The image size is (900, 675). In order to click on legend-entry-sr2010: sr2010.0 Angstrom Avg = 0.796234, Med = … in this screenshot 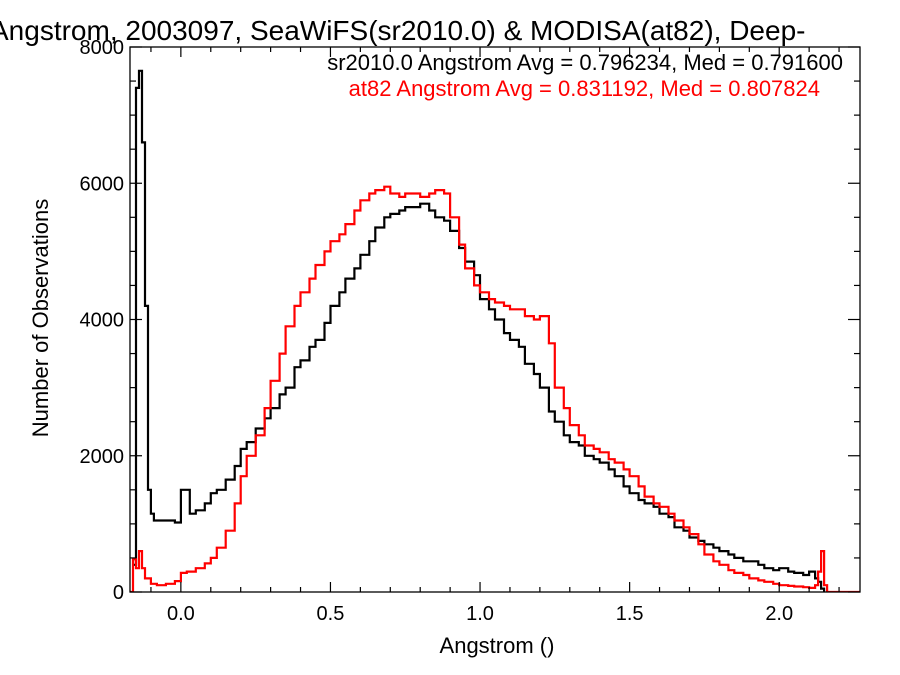, I will do `click(585, 62)`.